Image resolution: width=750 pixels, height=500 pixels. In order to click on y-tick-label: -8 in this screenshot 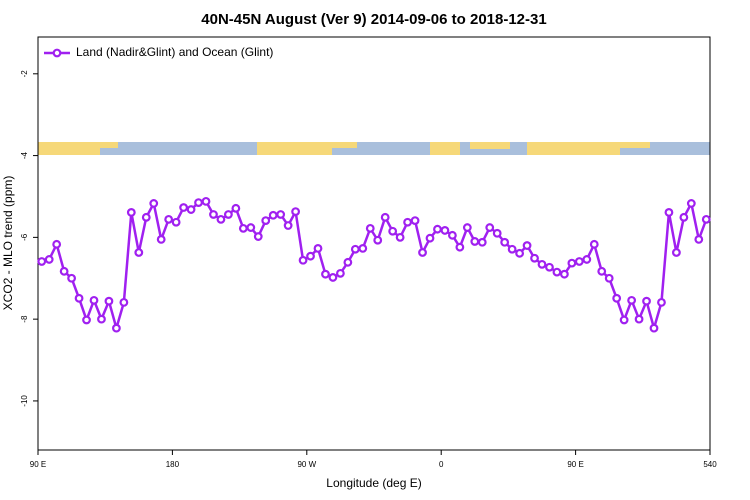, I will do `click(24, 319)`.